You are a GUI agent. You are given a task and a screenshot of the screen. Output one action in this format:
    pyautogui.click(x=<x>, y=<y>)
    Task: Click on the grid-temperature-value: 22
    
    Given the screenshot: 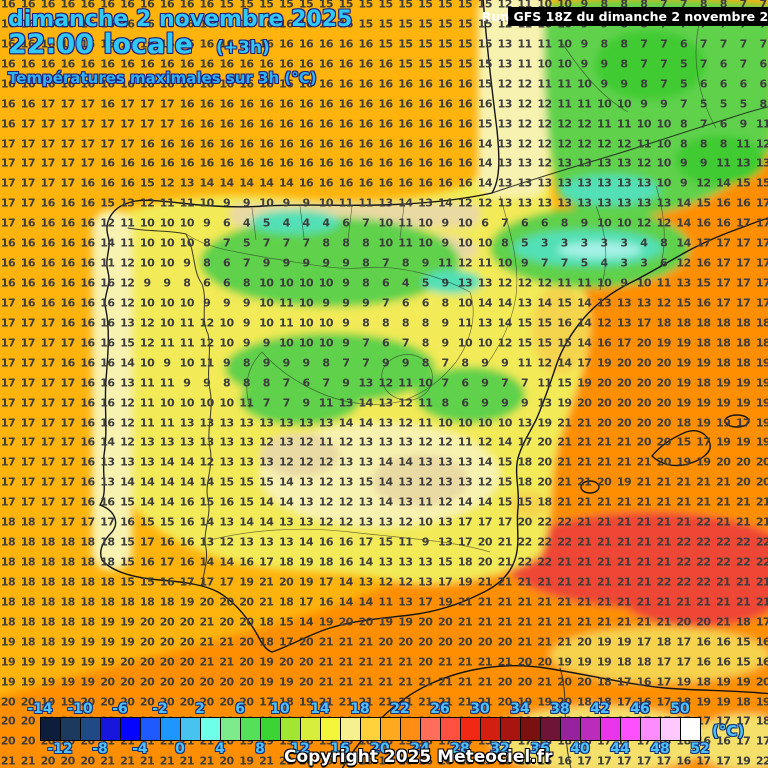 What is the action you would take?
    pyautogui.click(x=524, y=562)
    